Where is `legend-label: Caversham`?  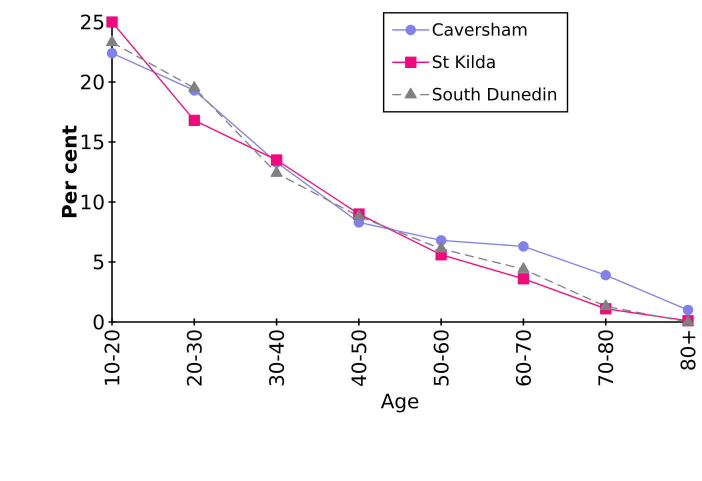 legend-label: Caversham is located at coordinates (479, 29).